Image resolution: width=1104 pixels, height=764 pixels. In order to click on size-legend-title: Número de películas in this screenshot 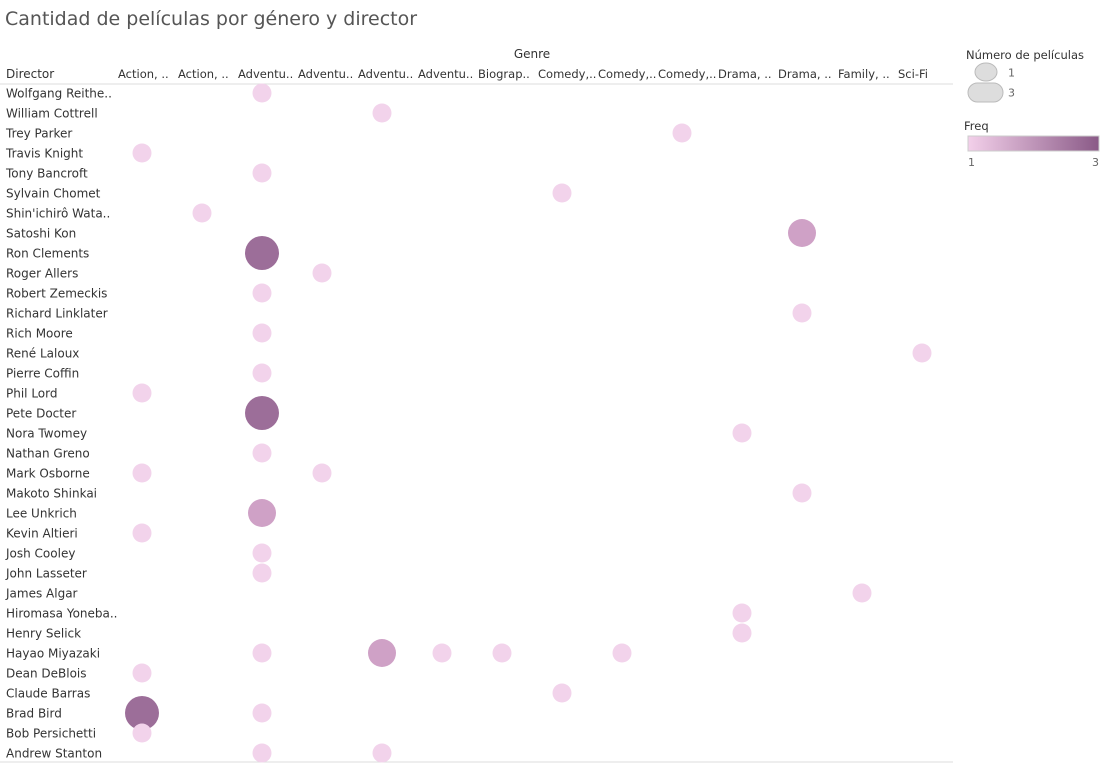, I will do `click(1025, 55)`.